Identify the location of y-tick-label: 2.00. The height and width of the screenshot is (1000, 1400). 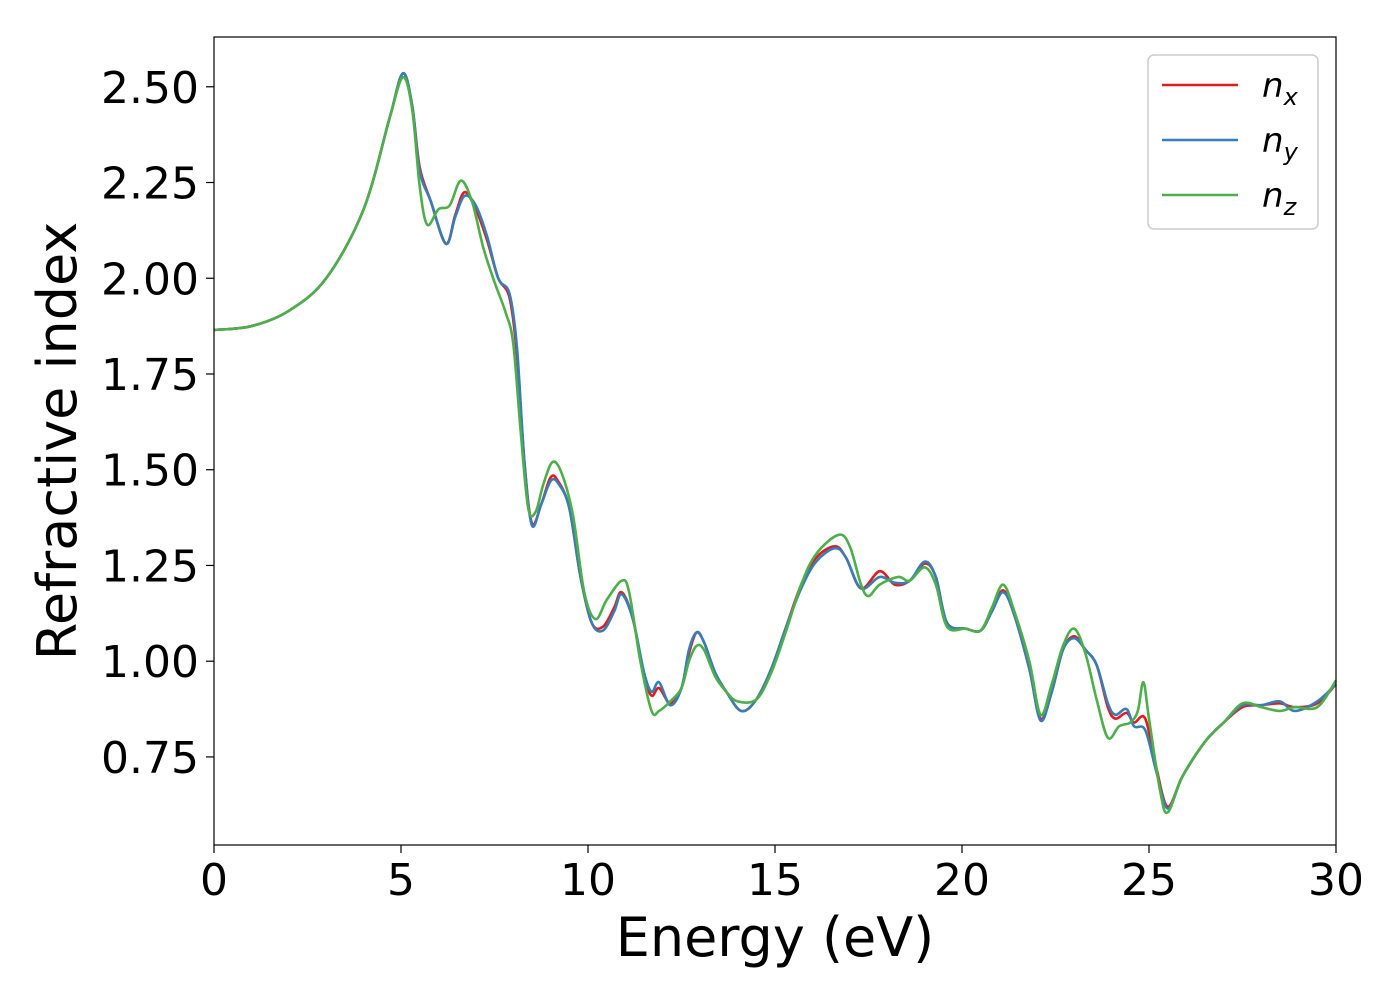
(150, 279).